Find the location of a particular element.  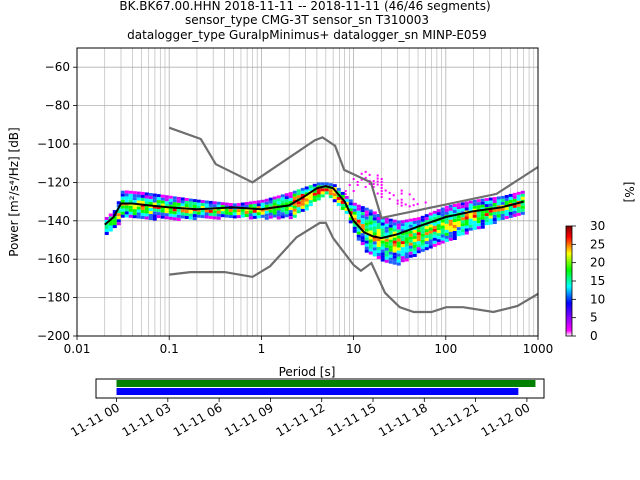

colorbar-tick-label: 15 is located at coordinates (597, 281).